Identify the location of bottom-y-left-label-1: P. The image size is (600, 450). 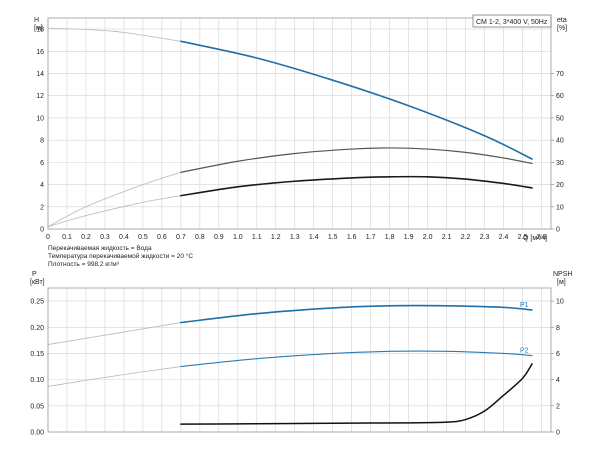
(34, 274).